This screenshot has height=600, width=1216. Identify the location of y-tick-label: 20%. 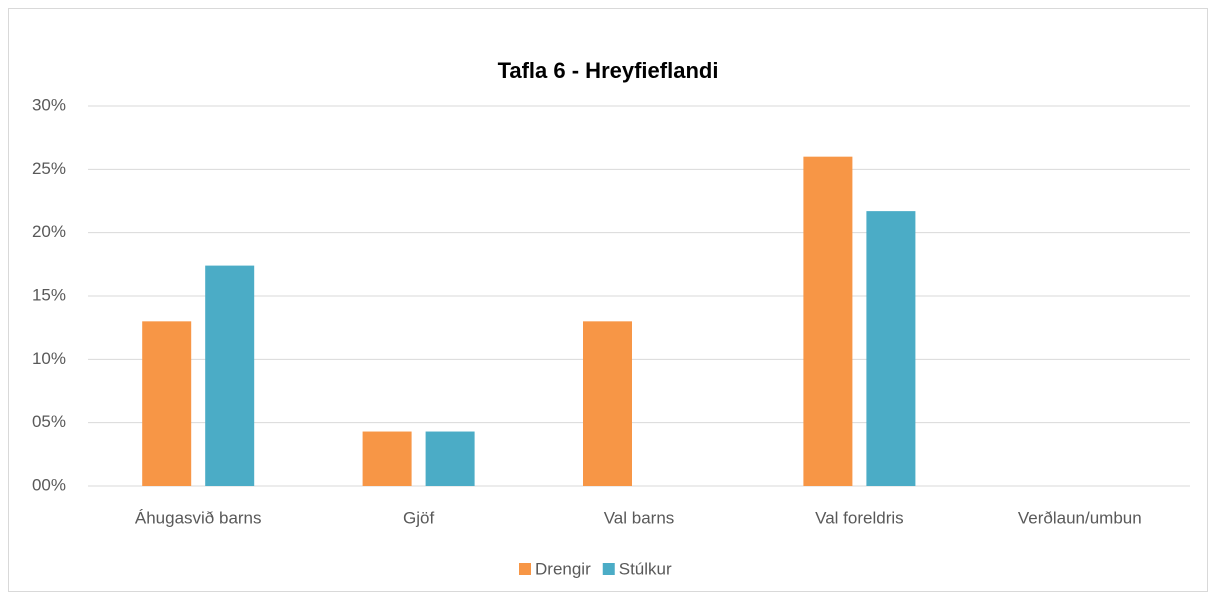
(49, 231).